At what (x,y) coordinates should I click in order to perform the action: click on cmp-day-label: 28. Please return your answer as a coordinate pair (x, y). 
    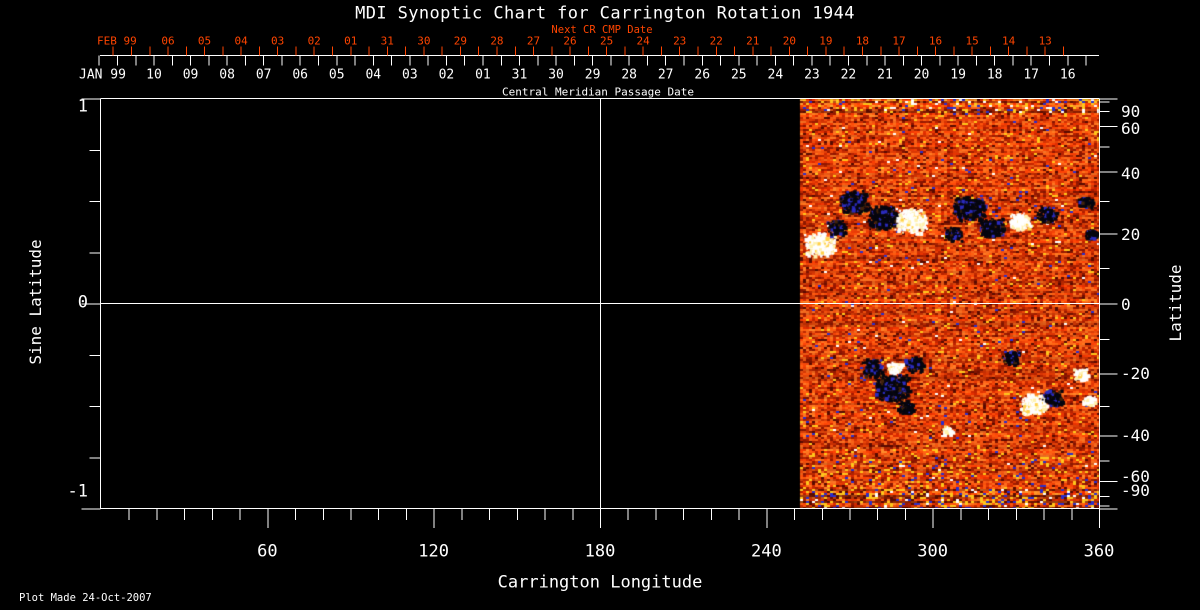
    Looking at the image, I should click on (629, 75).